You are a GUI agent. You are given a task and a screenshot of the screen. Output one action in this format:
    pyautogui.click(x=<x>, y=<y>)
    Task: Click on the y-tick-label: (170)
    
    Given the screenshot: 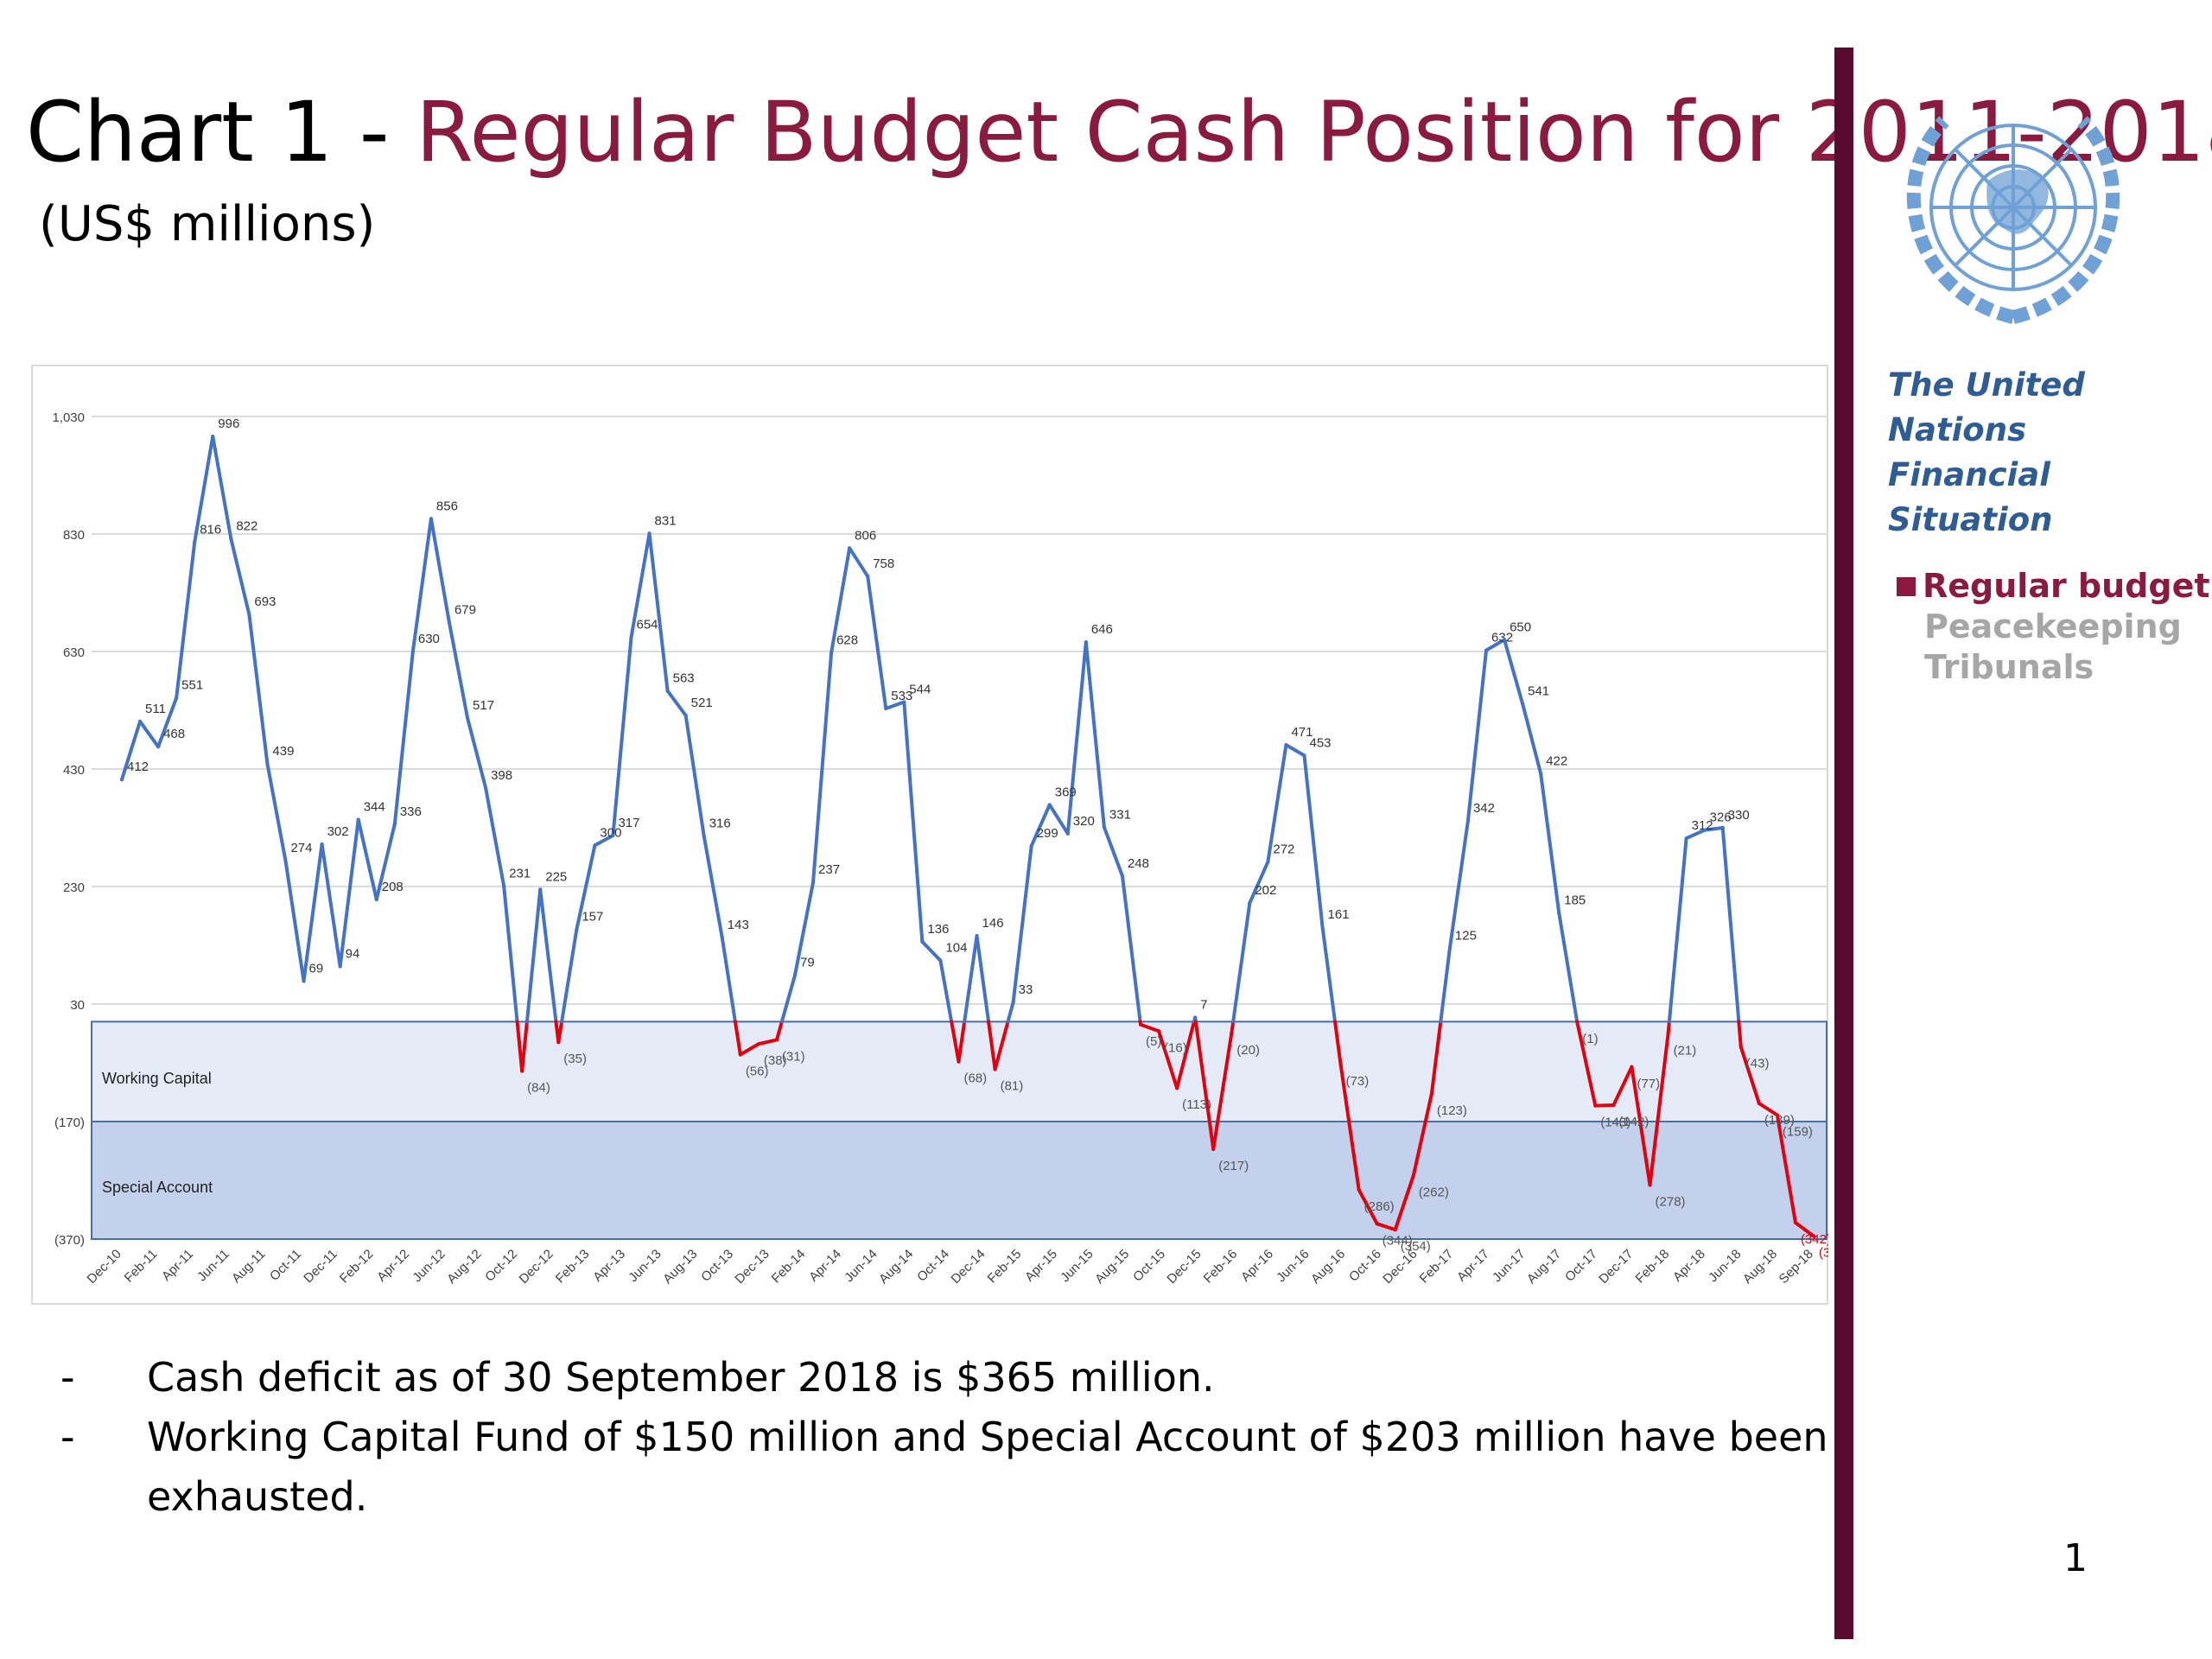 What is the action you would take?
    pyautogui.click(x=69, y=1123)
    